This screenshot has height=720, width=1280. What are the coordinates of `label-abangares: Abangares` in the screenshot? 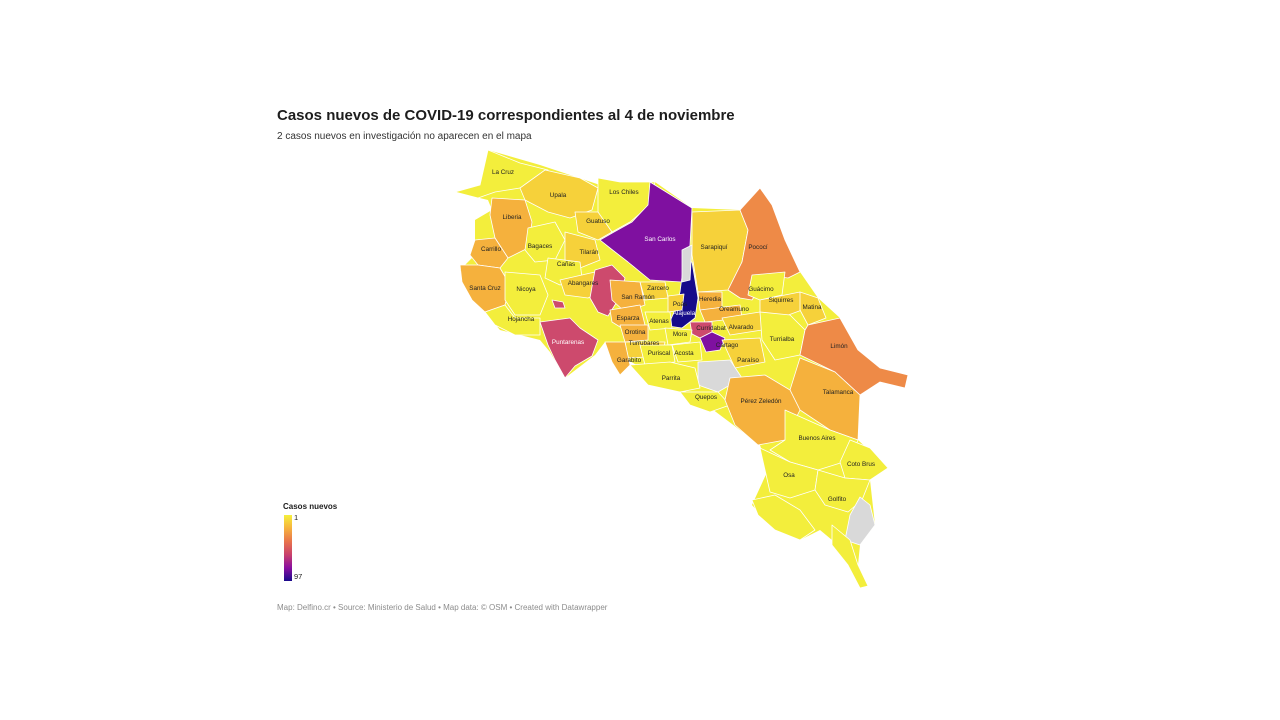 It's located at (583, 283).